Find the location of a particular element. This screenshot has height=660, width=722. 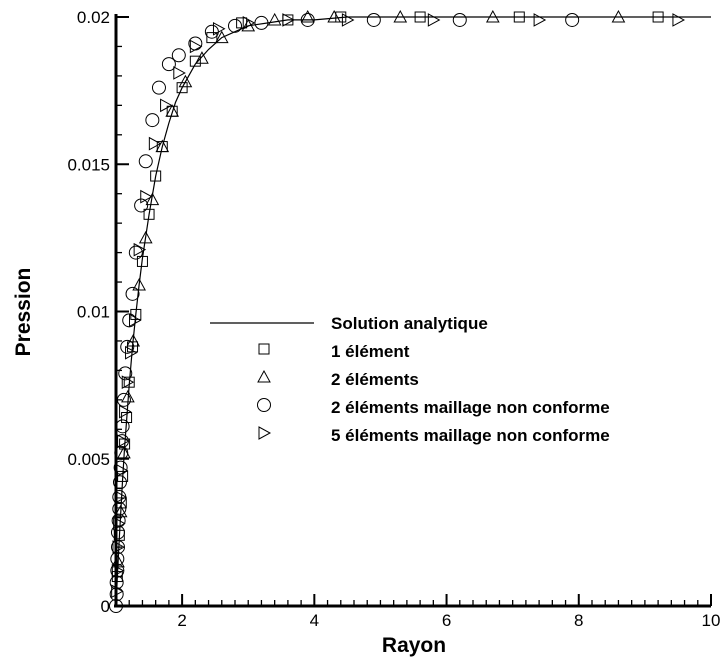

legend-label: 5 éléments maillage non conforme is located at coordinates (470, 435).